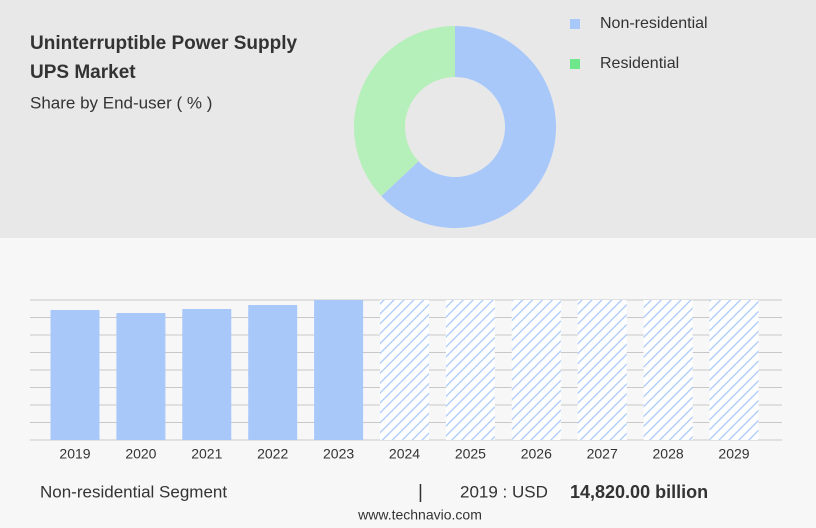 This screenshot has height=528, width=816. What do you see at coordinates (504, 491) in the screenshot?
I see `footer-year: 2019 : USD` at bounding box center [504, 491].